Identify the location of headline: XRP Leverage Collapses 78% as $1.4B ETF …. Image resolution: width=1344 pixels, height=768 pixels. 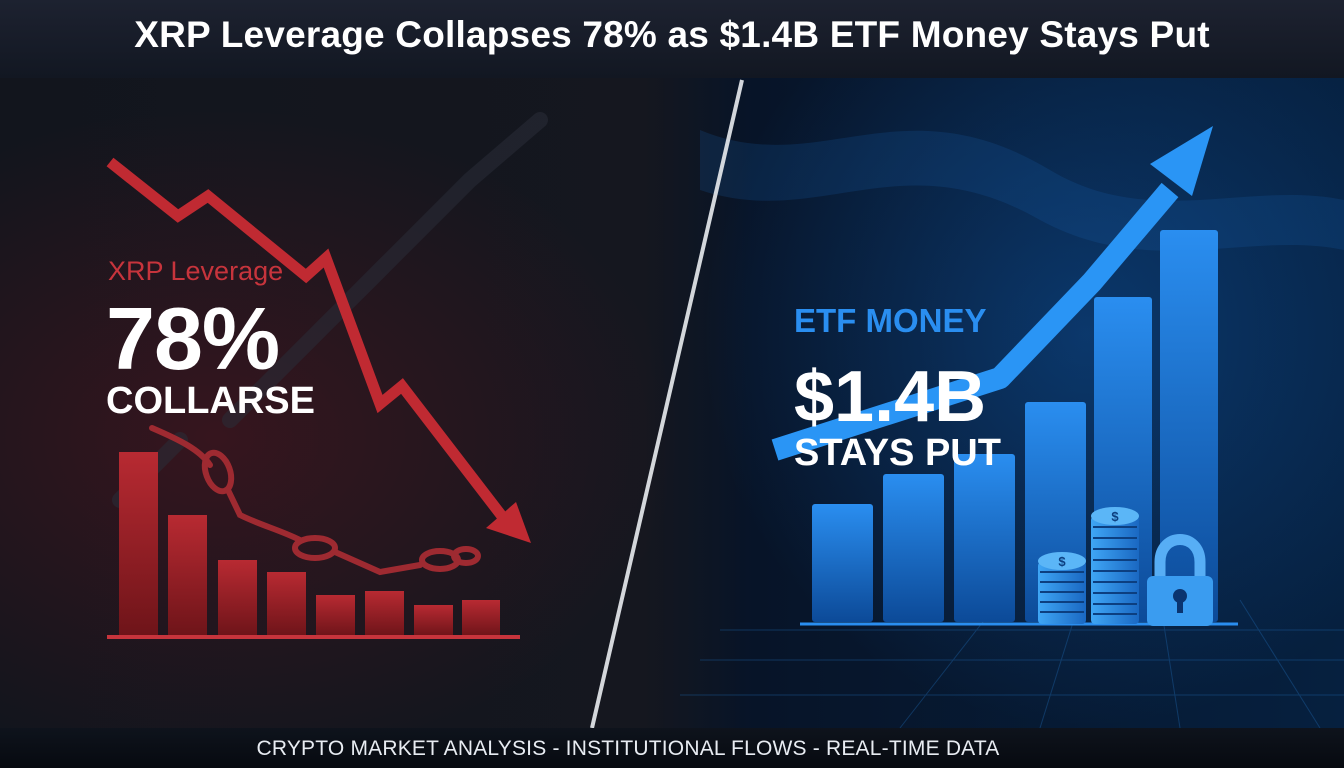
(672, 34).